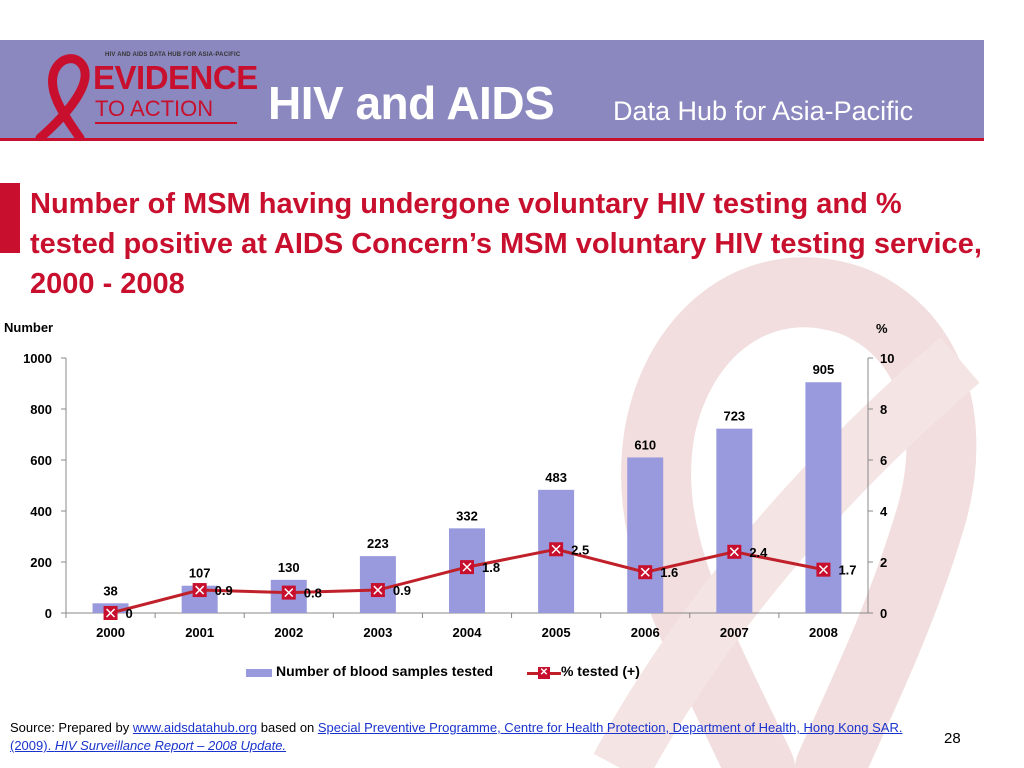  Describe the element at coordinates (669, 572) in the screenshot. I see `line-value-label: 1.6` at that location.